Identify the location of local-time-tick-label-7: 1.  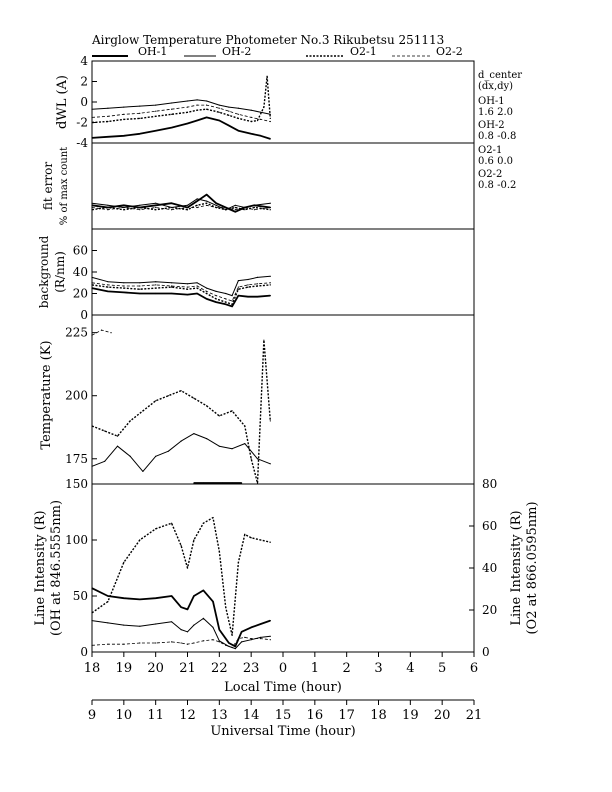
(315, 668).